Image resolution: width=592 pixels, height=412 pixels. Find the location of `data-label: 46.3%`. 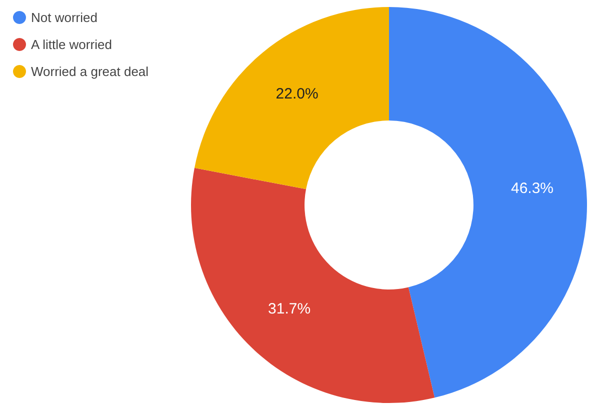

data-label: 46.3% is located at coordinates (532, 188).